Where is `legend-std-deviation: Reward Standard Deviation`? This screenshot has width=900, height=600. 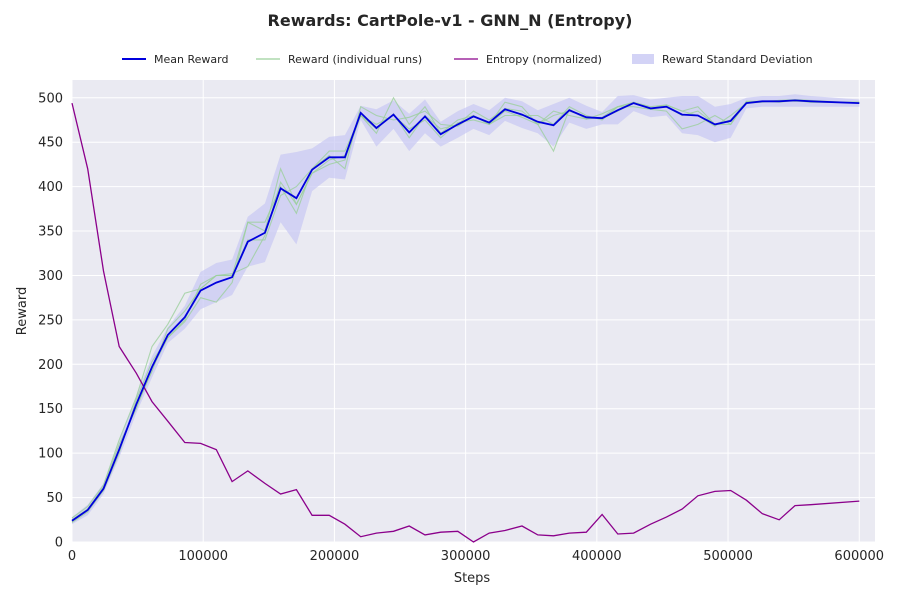 legend-std-deviation: Reward Standard Deviation is located at coordinates (722, 59).